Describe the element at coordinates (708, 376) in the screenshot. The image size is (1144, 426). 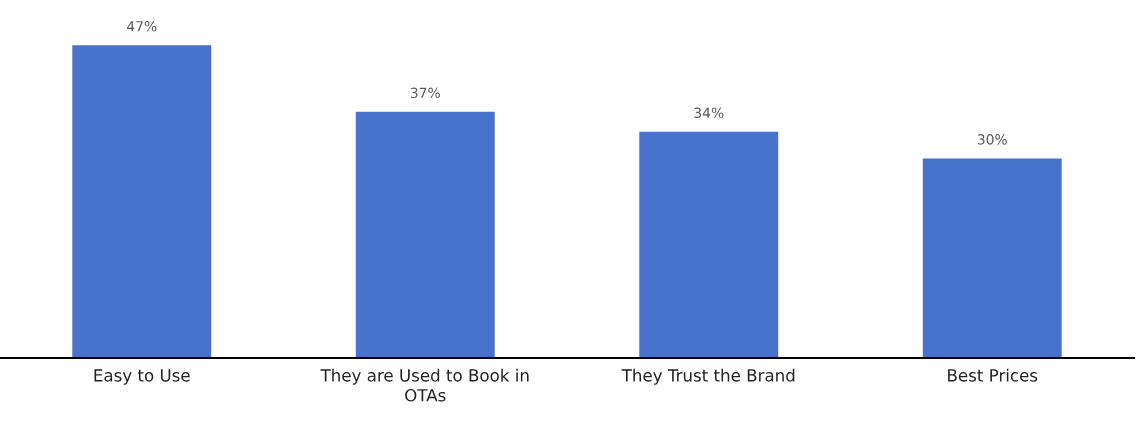
I see `x-tick-label: They Trust the Brand` at that location.